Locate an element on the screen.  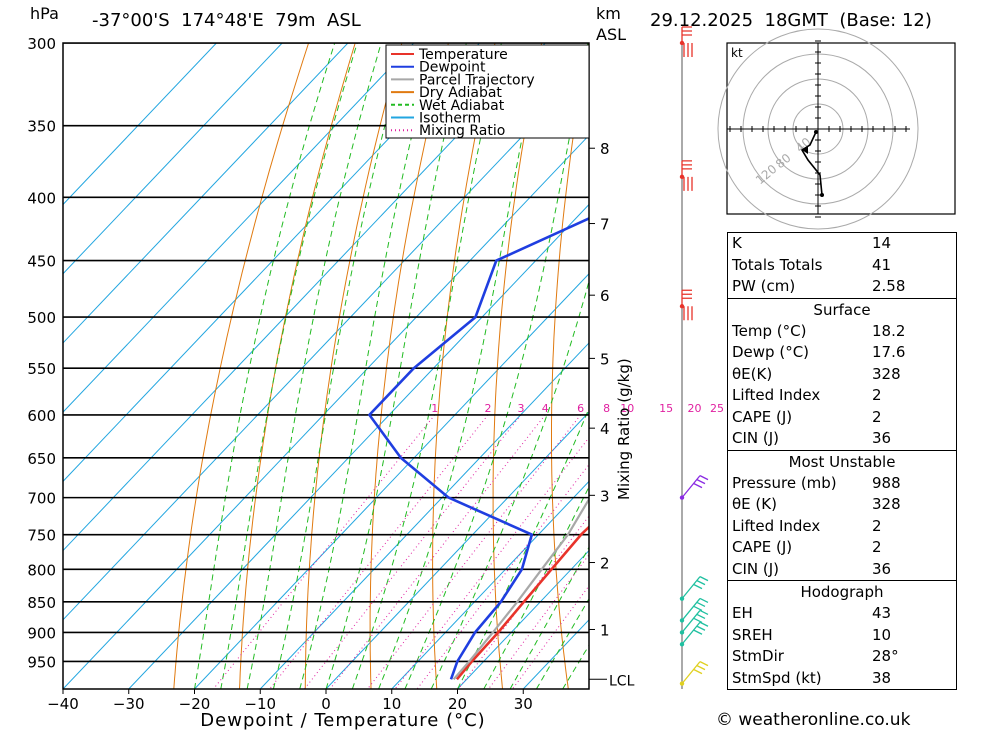
x-tick-label: 10 is located at coordinates (391, 704).